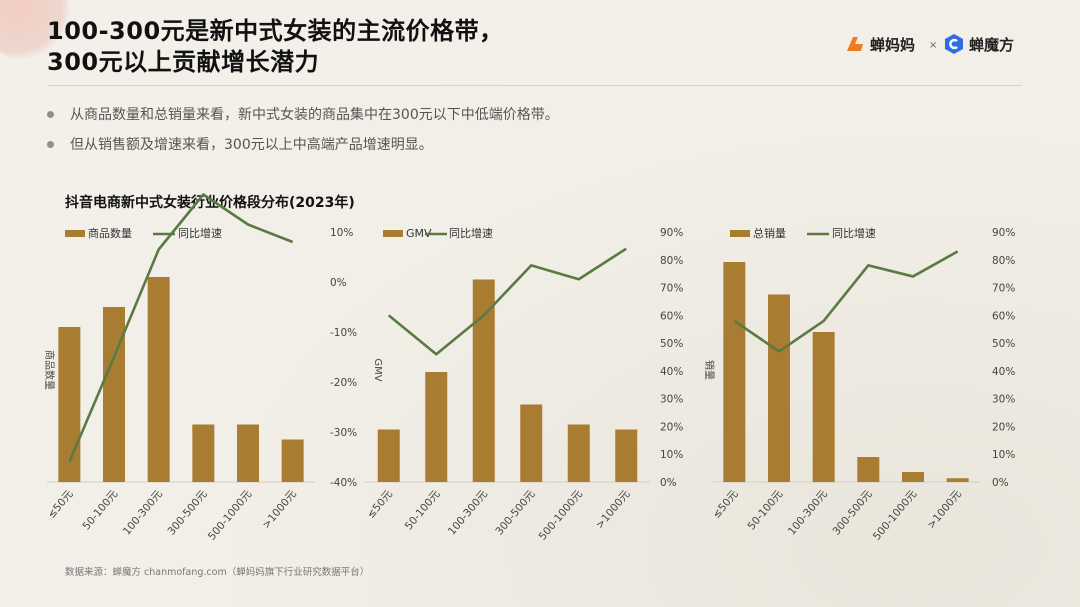 The height and width of the screenshot is (607, 1080). What do you see at coordinates (343, 383) in the screenshot?
I see `y2-tick-label: -20%` at bounding box center [343, 383].